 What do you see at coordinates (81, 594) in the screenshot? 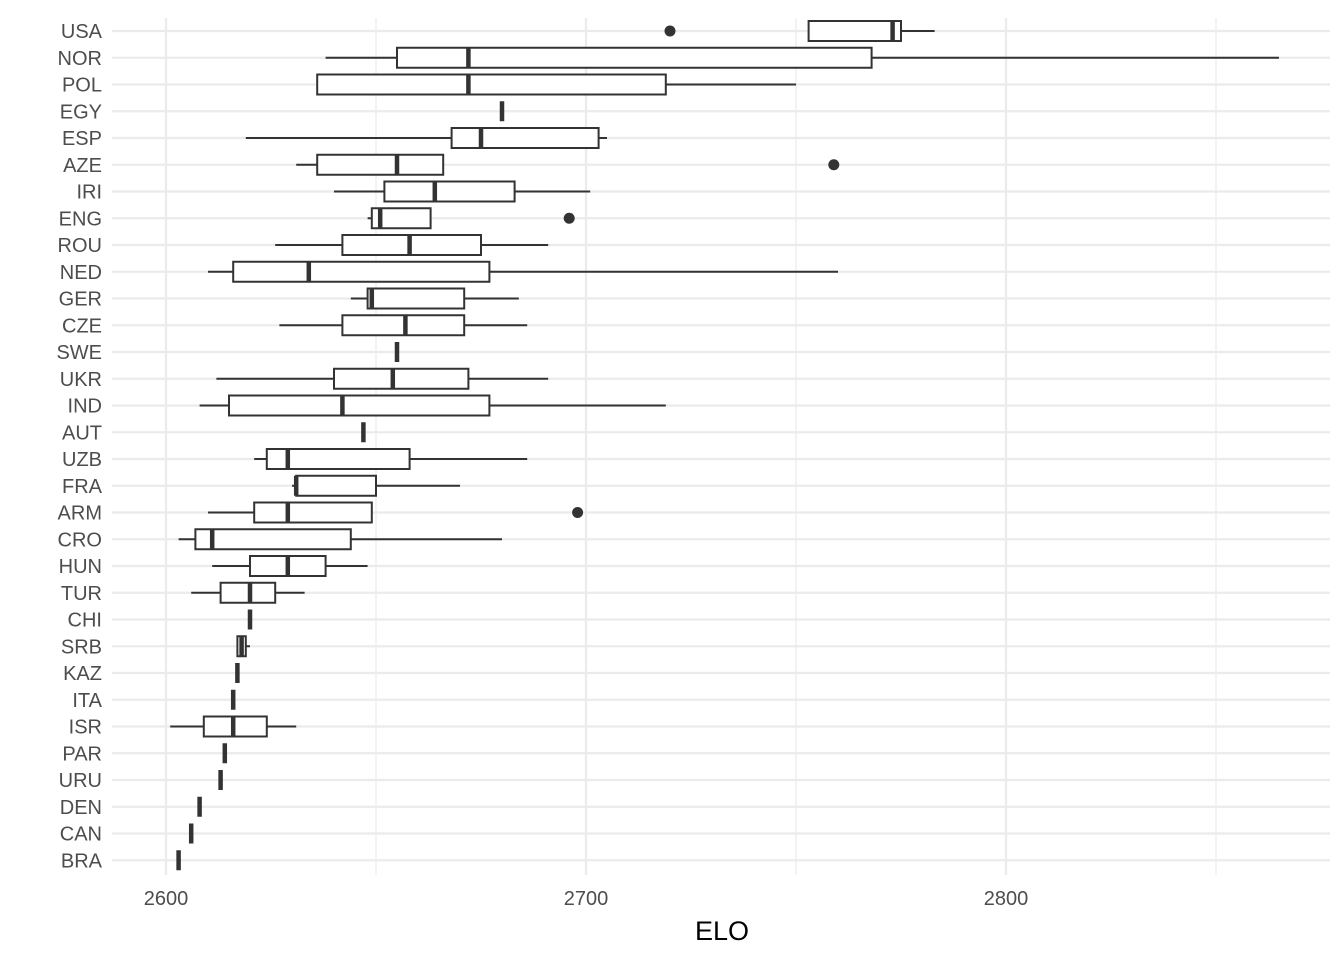
I see `y-tick-label: TUR` at bounding box center [81, 594].